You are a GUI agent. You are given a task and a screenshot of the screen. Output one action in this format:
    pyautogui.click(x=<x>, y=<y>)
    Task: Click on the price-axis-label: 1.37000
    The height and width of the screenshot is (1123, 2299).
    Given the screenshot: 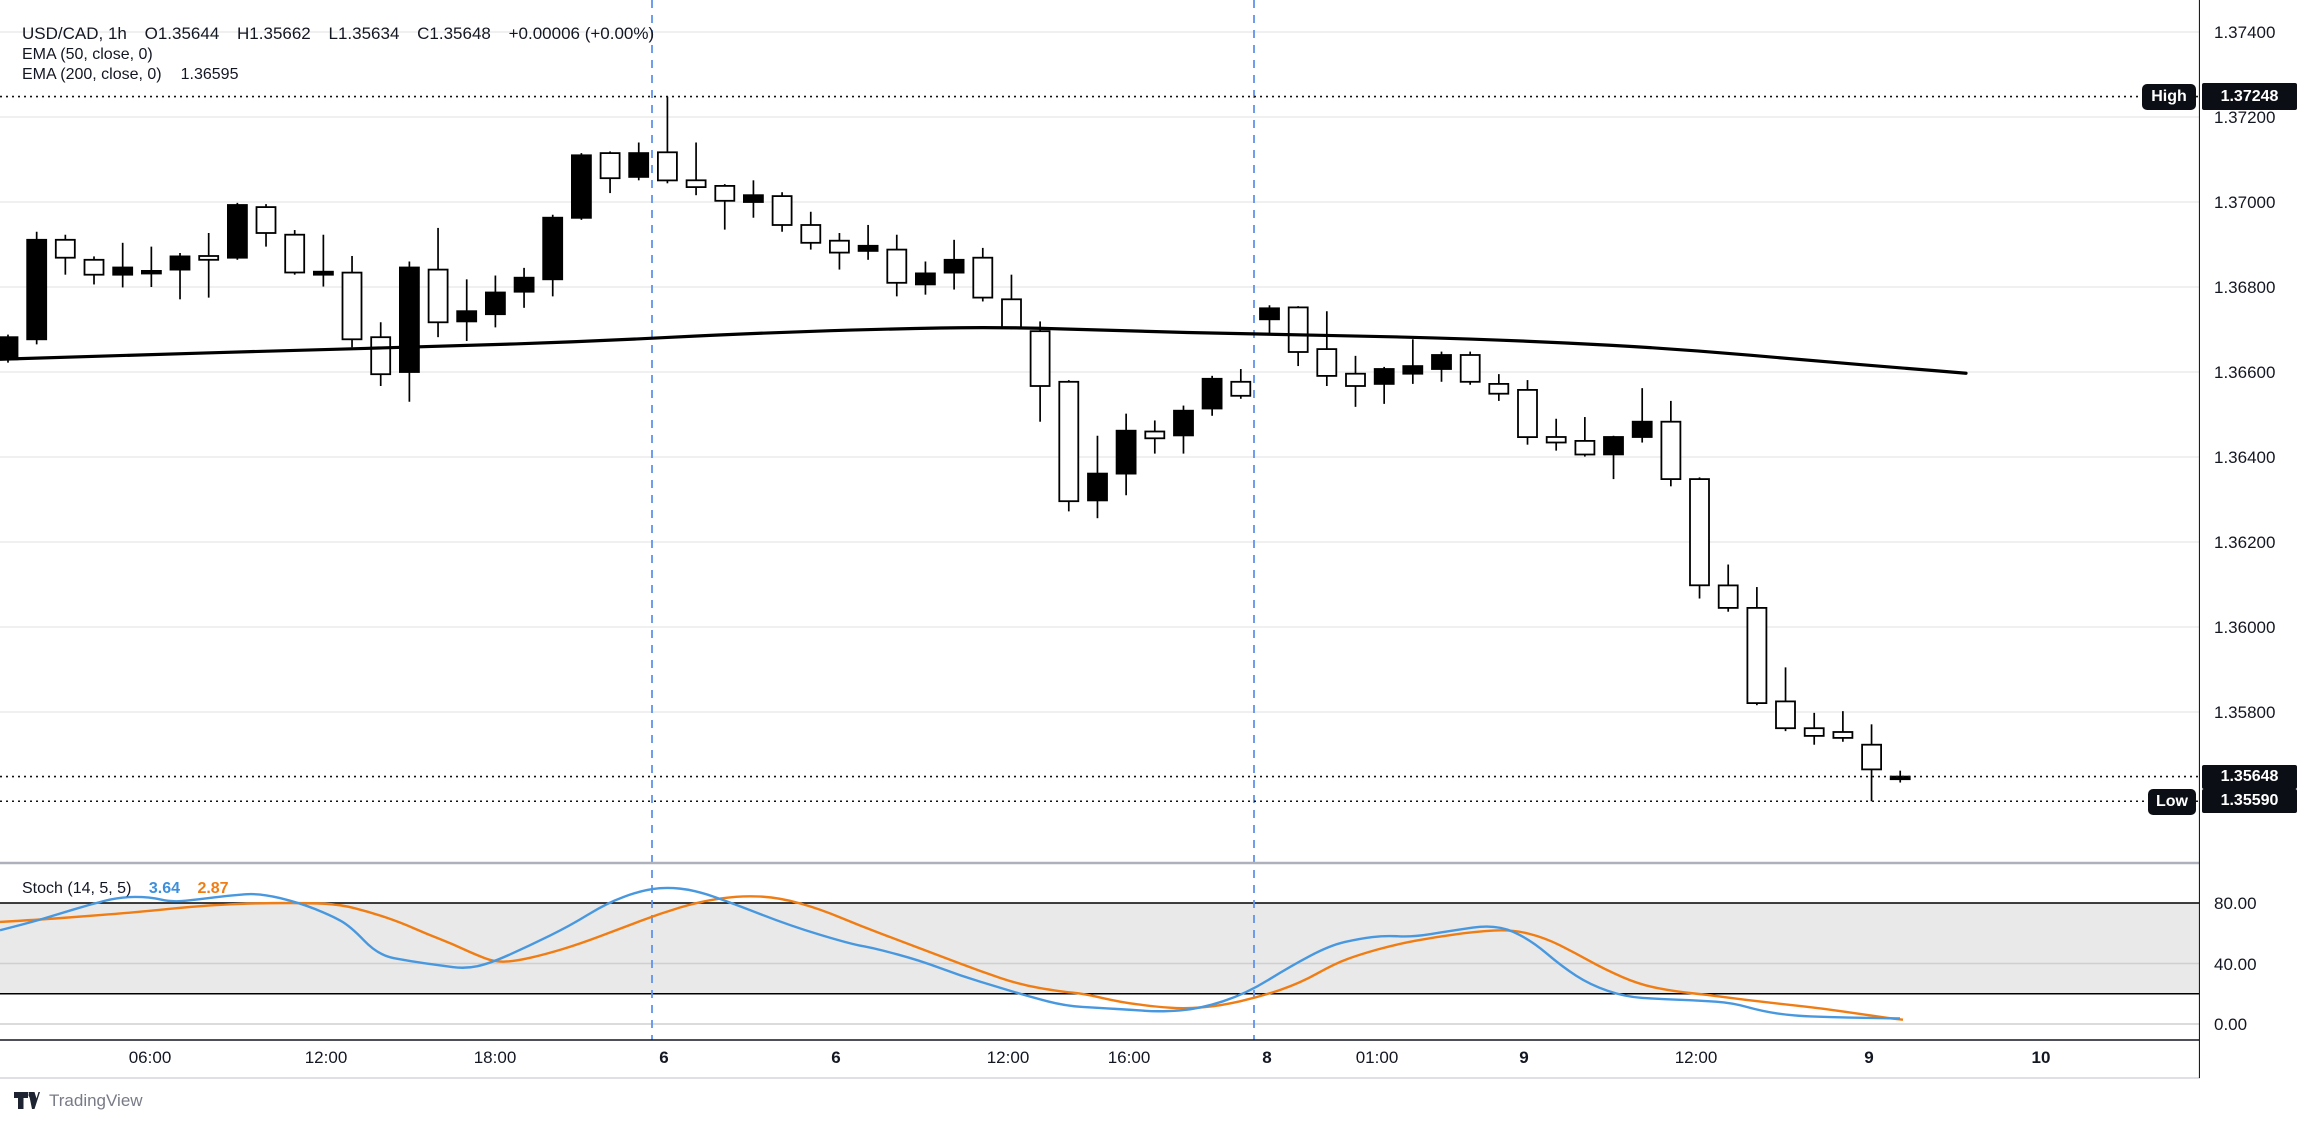 What is the action you would take?
    pyautogui.click(x=2245, y=202)
    